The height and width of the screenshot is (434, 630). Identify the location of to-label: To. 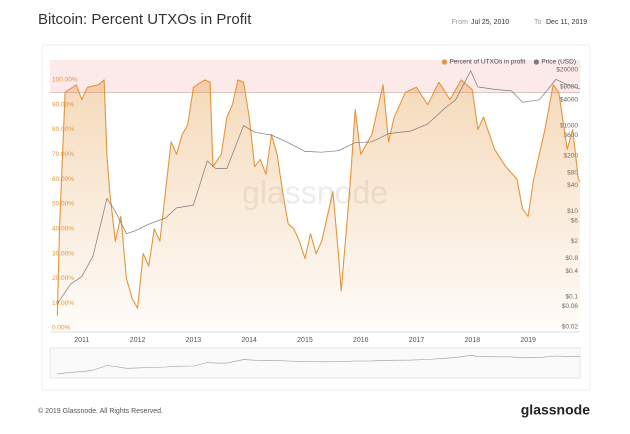
(538, 22).